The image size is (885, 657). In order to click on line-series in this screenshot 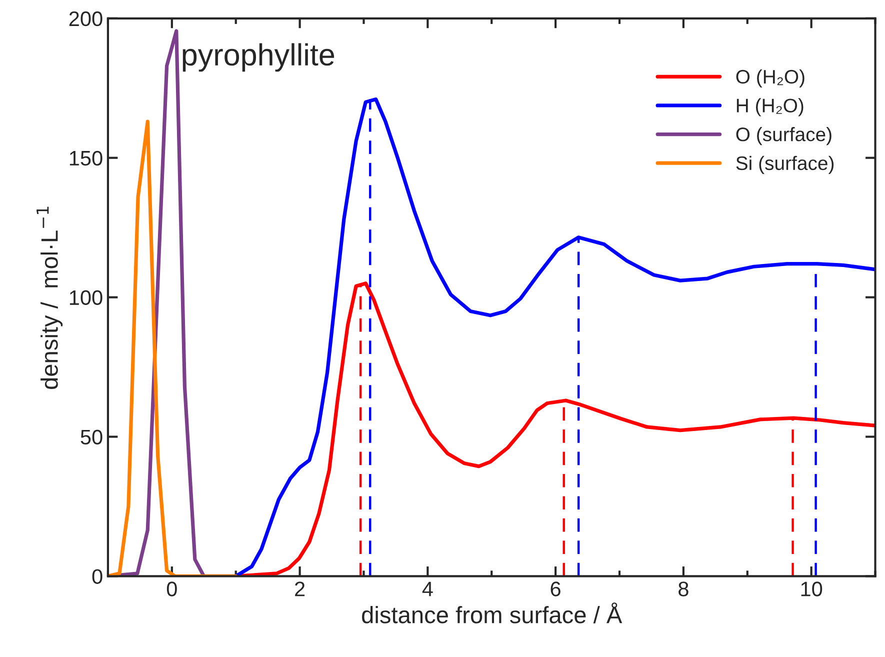, I will do `click(173, 348)`.